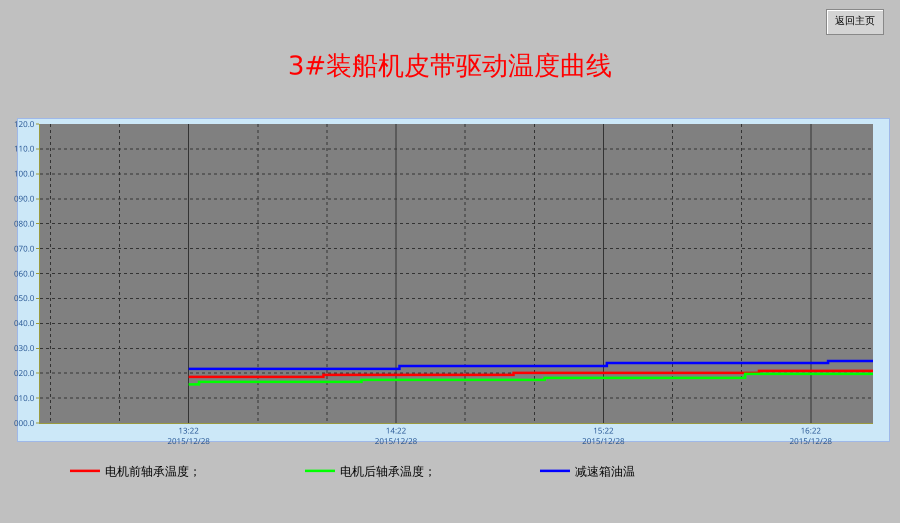 The height and width of the screenshot is (523, 900). What do you see at coordinates (604, 471) in the screenshot?
I see `legend-label: 减速箱油温` at bounding box center [604, 471].